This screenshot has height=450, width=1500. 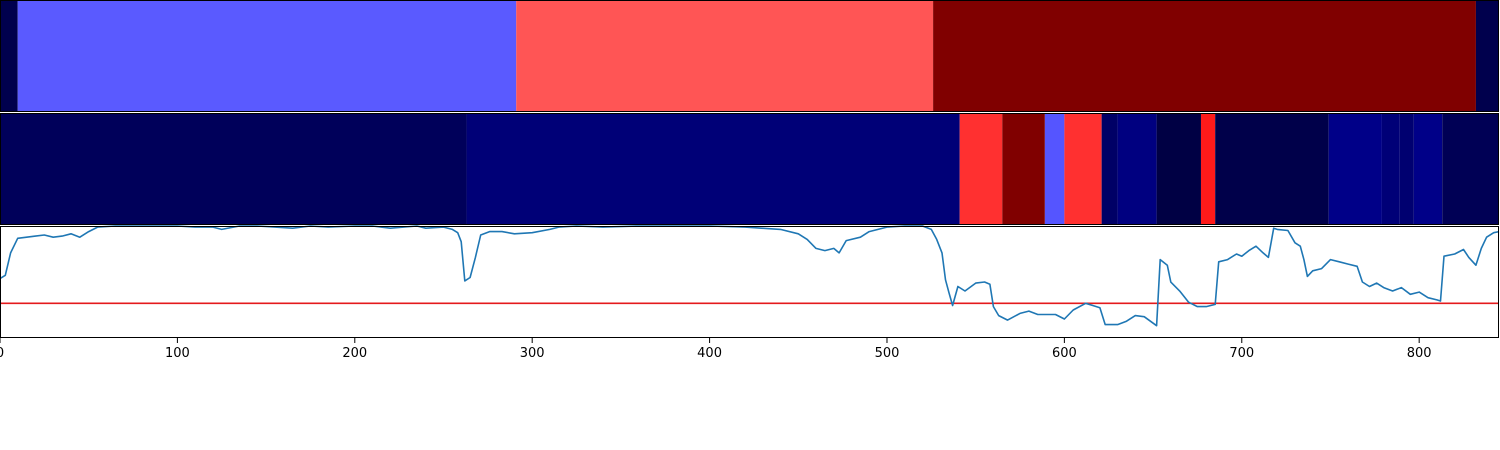 I want to click on x-tick-label-7: 700, so click(x=1241, y=353).